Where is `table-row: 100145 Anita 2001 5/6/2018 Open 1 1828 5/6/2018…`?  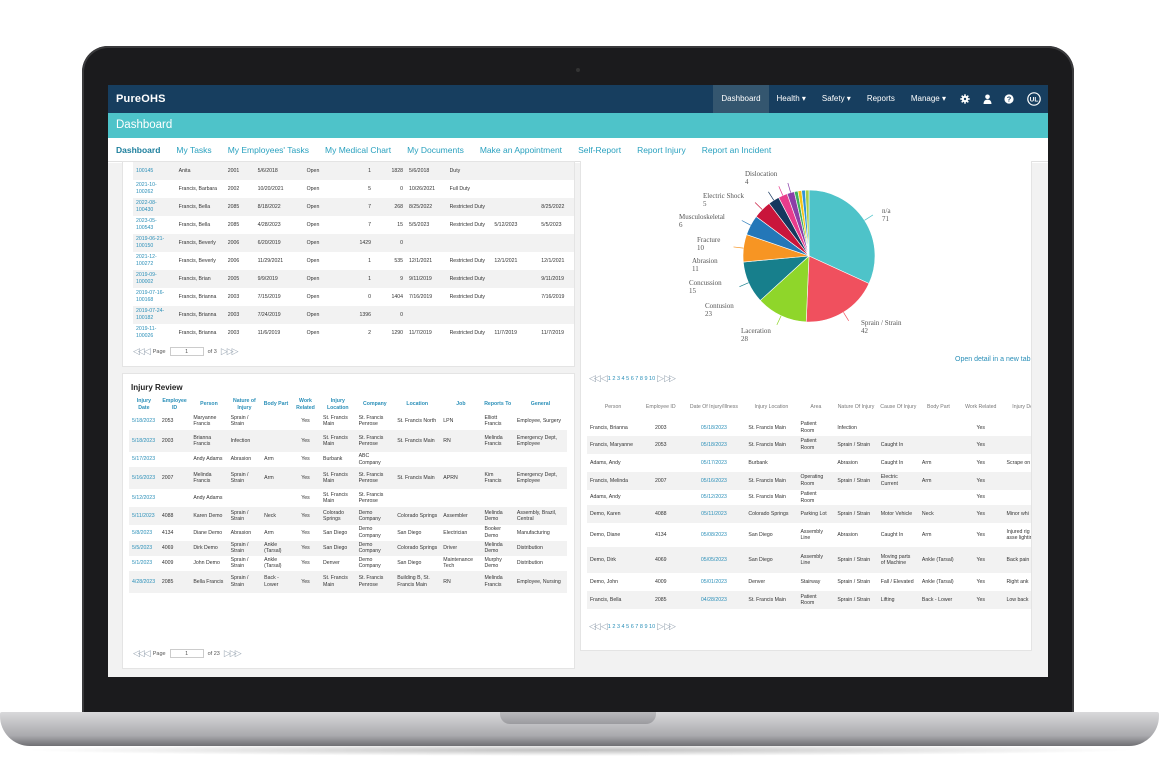
table-row: 100145 Anita 2001 5/6/2018 Open 1 1828 5/6/2018… is located at coordinates (353, 171).